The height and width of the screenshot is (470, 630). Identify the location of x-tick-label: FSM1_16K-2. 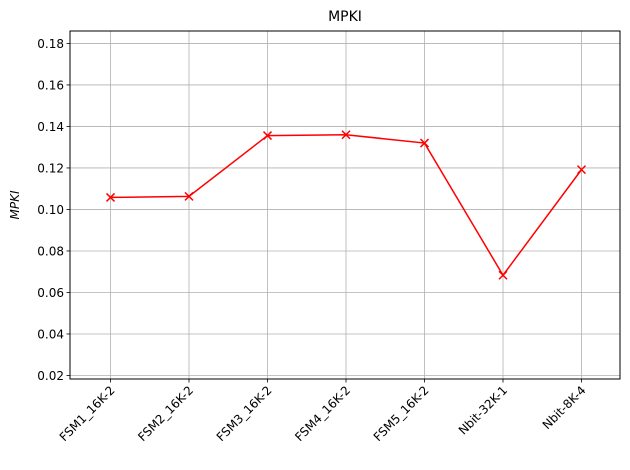
(87, 413).